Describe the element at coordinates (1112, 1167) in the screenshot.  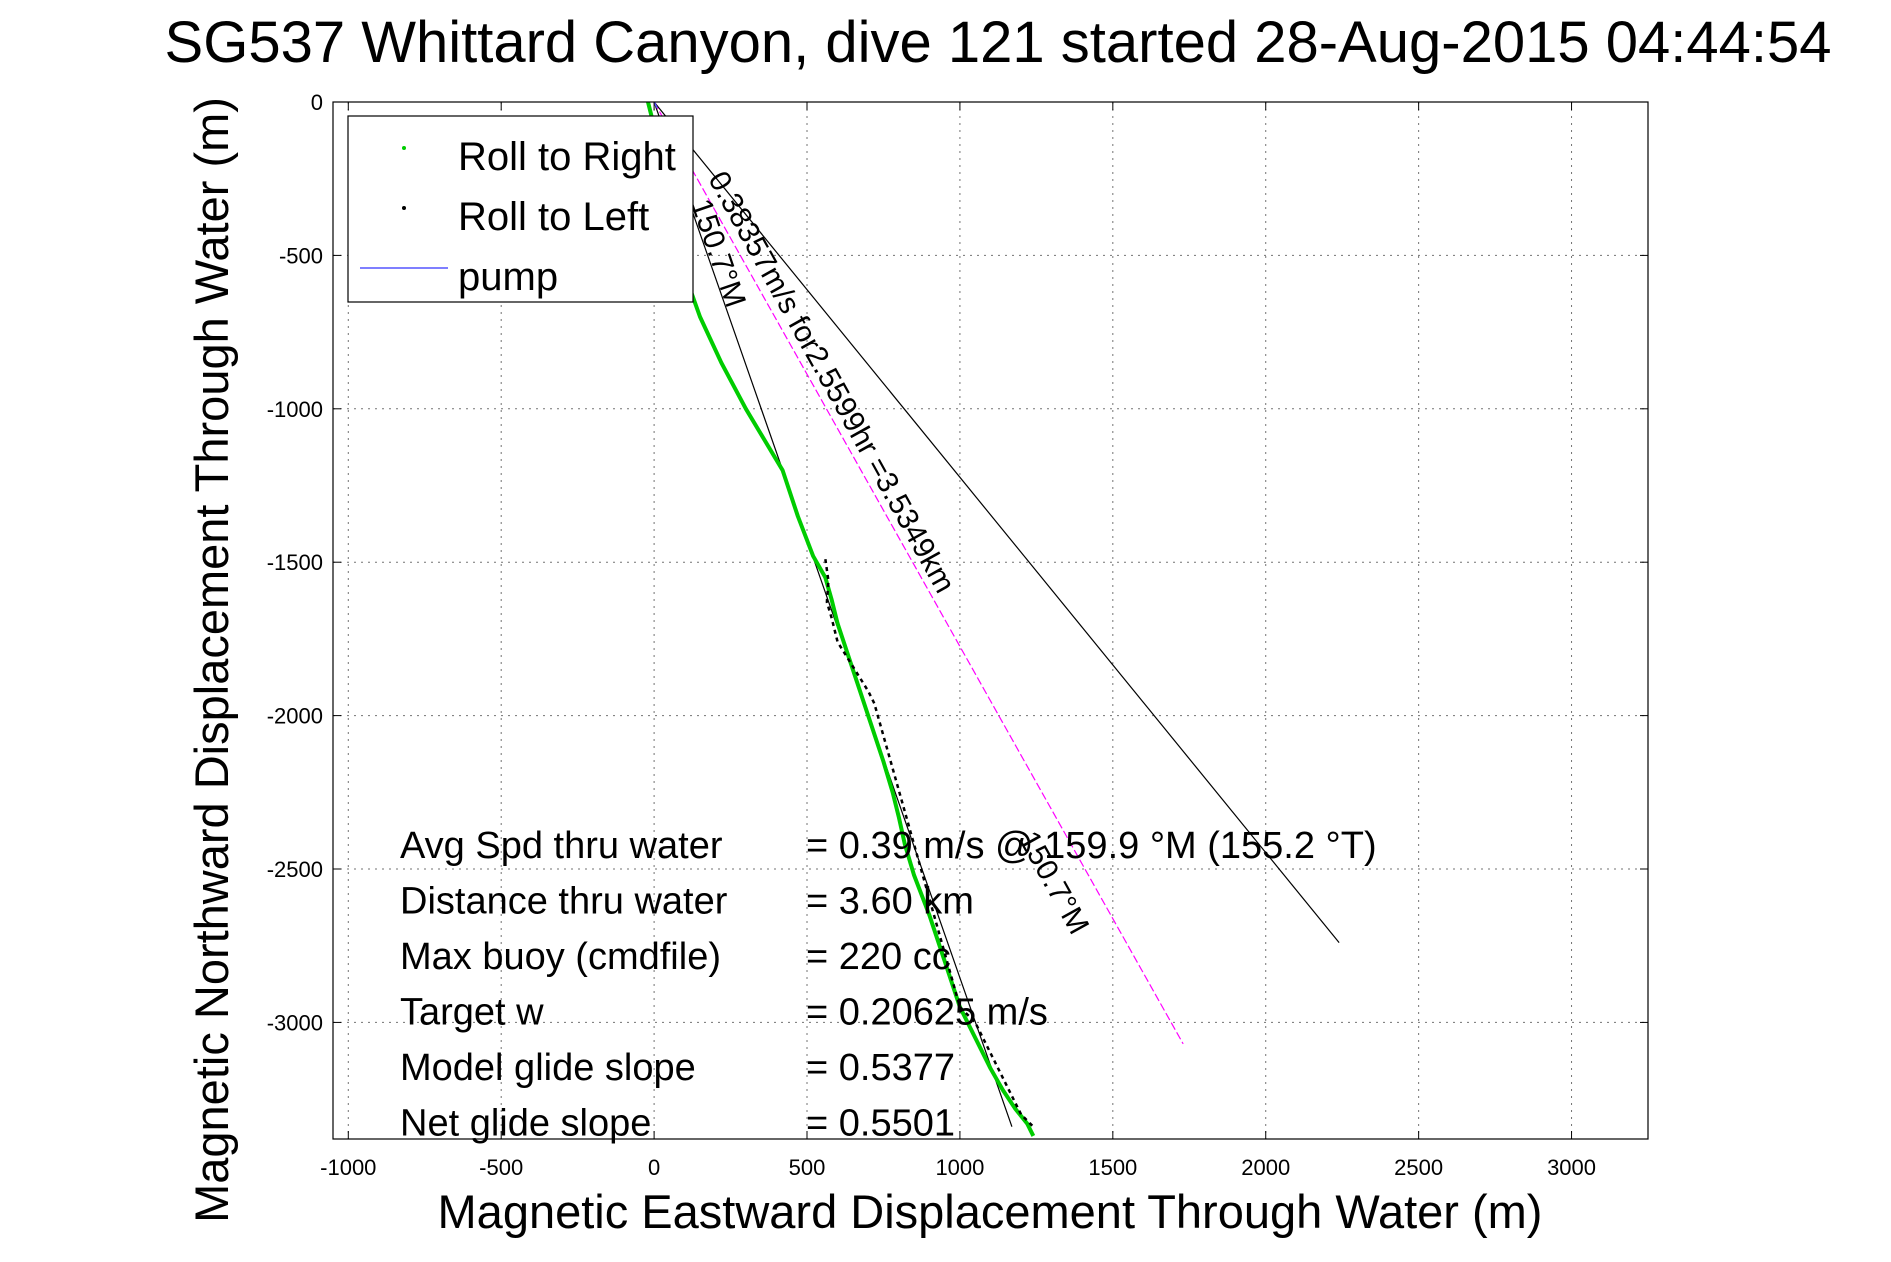
I see `x-tick-label: 1500` at that location.